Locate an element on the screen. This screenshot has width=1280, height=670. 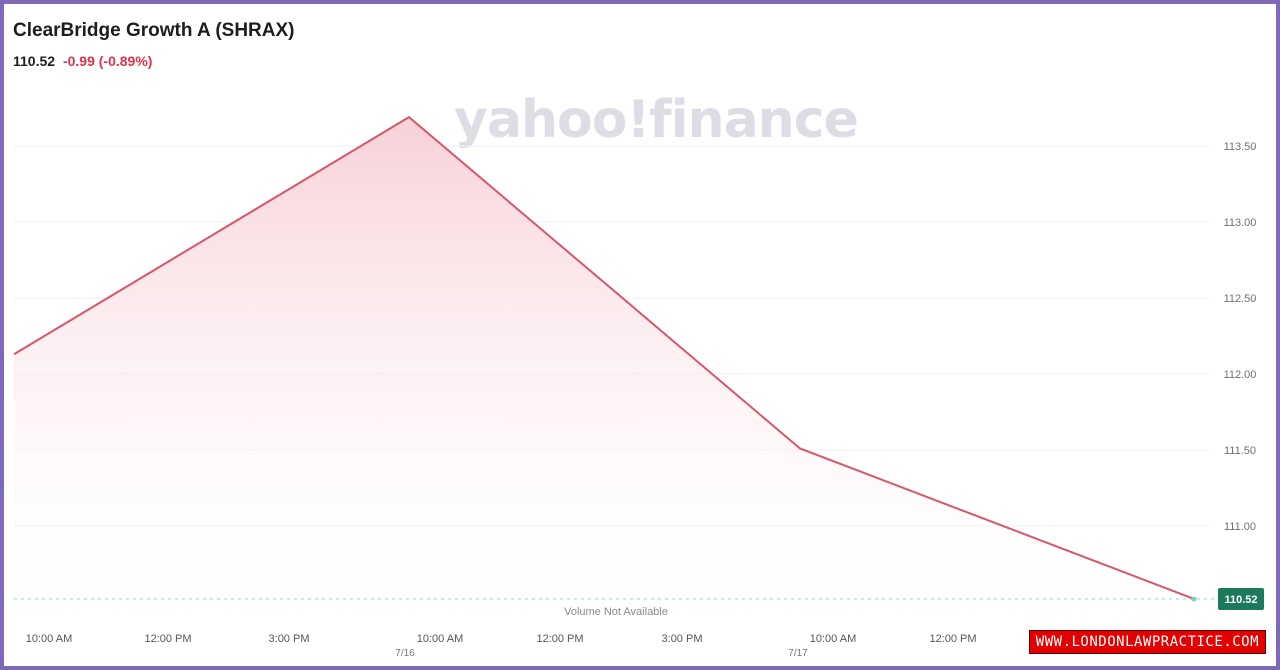
website-watermark-badge: WWW.LONDONLAWPRACTICE.COM is located at coordinates (1147, 642).